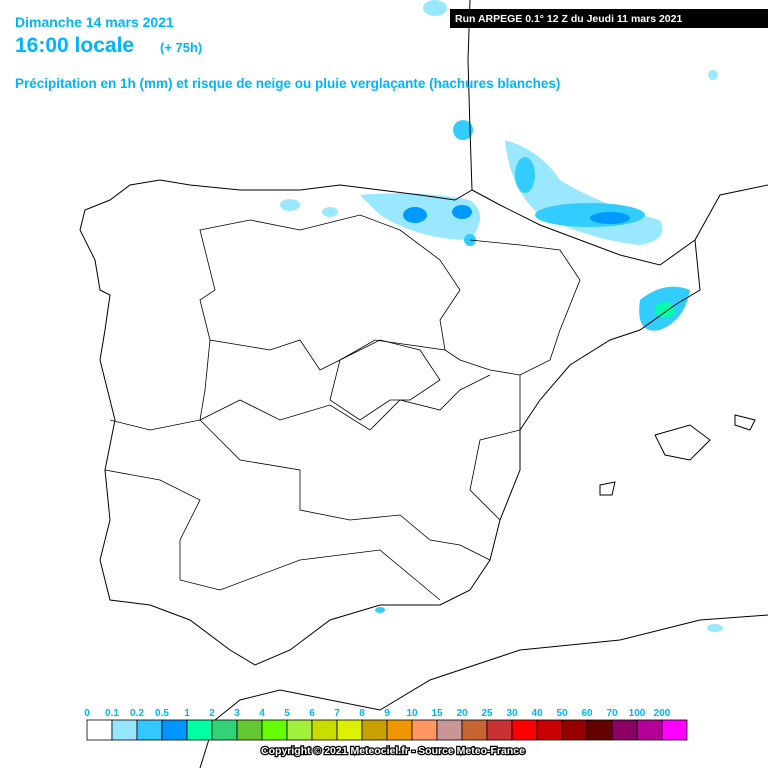  I want to click on legend-label: 9, so click(387, 713).